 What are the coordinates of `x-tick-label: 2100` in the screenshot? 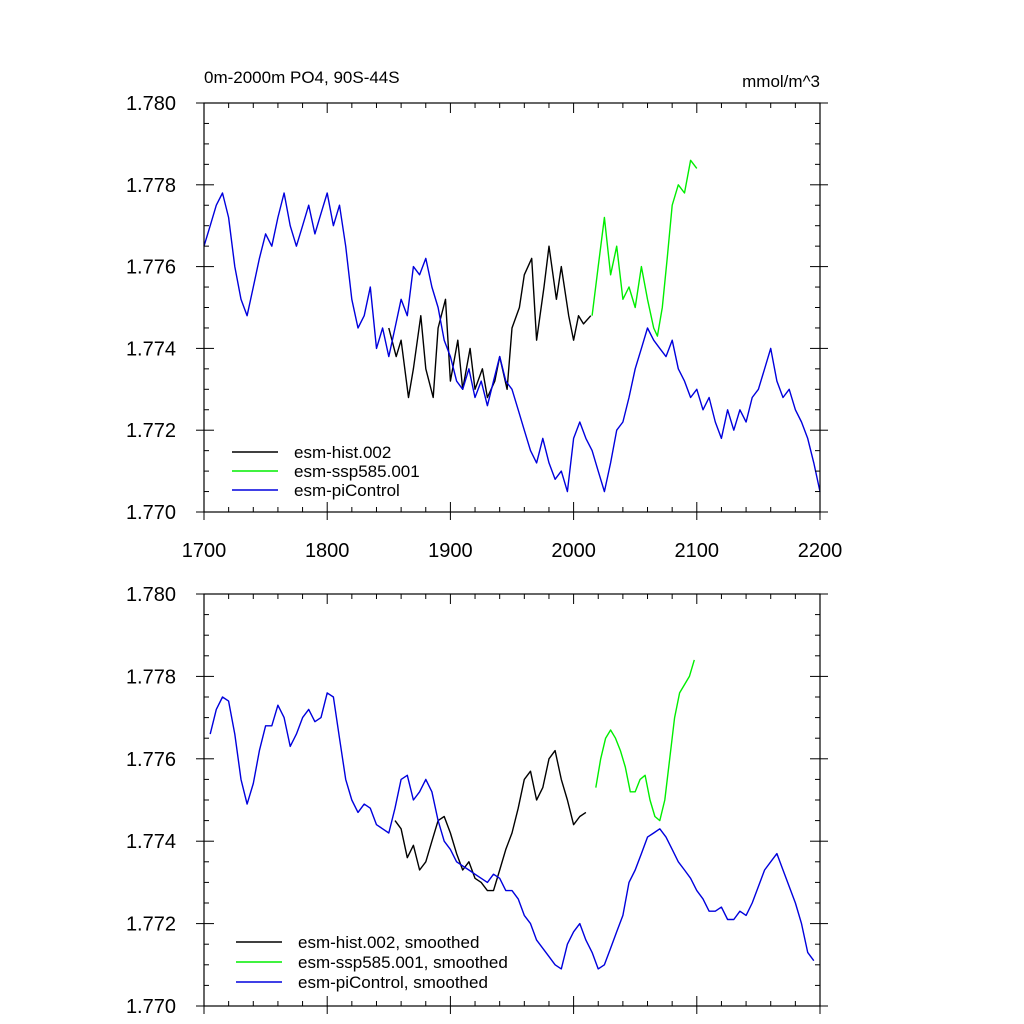 It's located at (697, 551).